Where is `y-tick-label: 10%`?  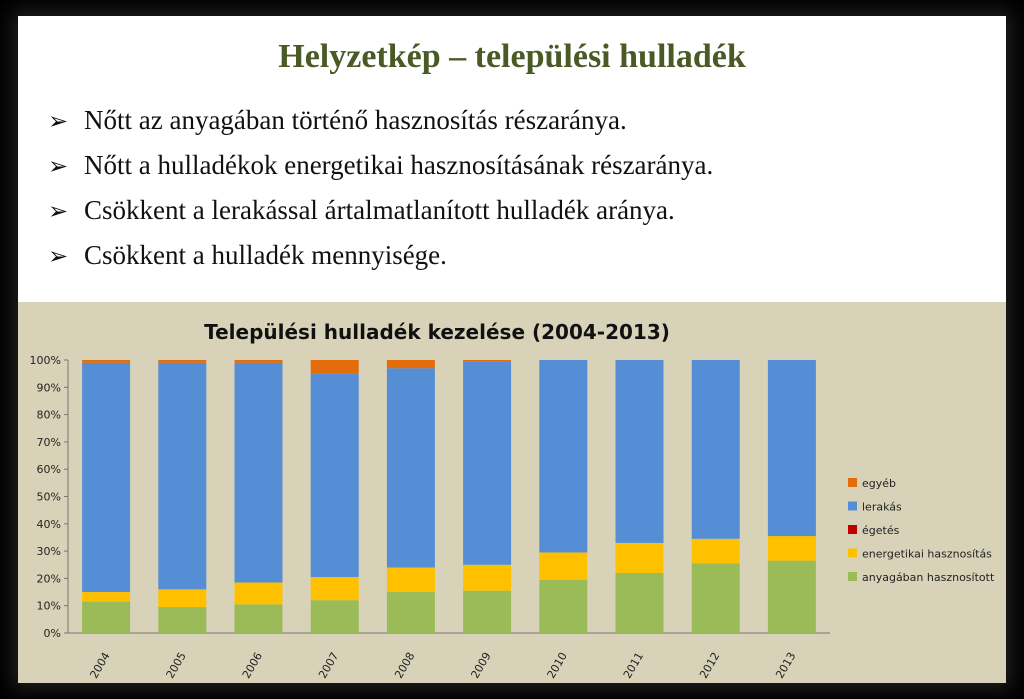 y-tick-label: 10% is located at coordinates (49, 606).